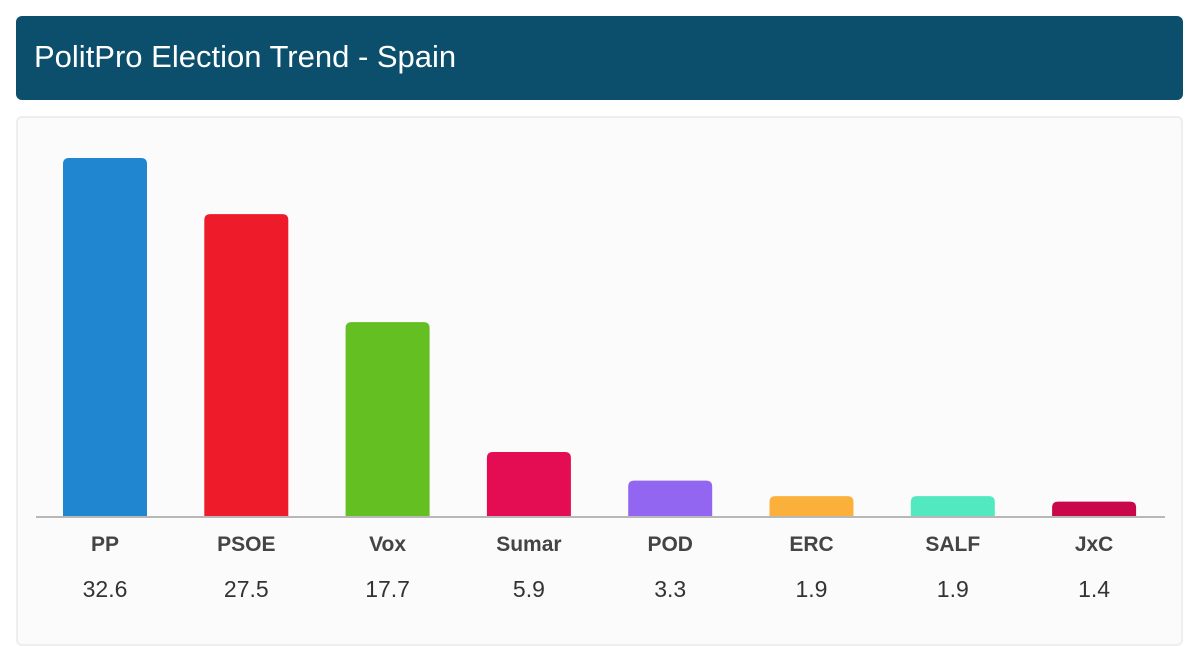 The width and height of the screenshot is (1199, 646). I want to click on bar-salf, so click(952, 506).